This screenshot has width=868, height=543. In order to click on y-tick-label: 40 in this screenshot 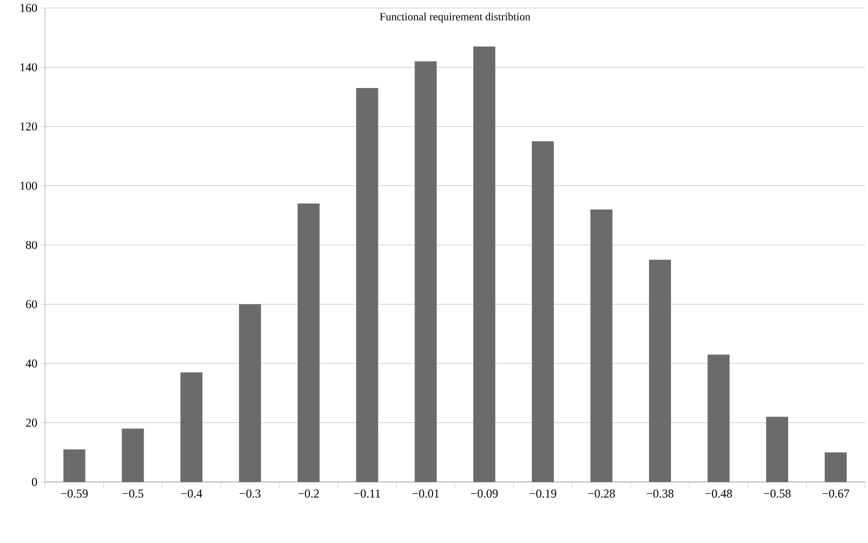, I will do `click(32, 363)`.